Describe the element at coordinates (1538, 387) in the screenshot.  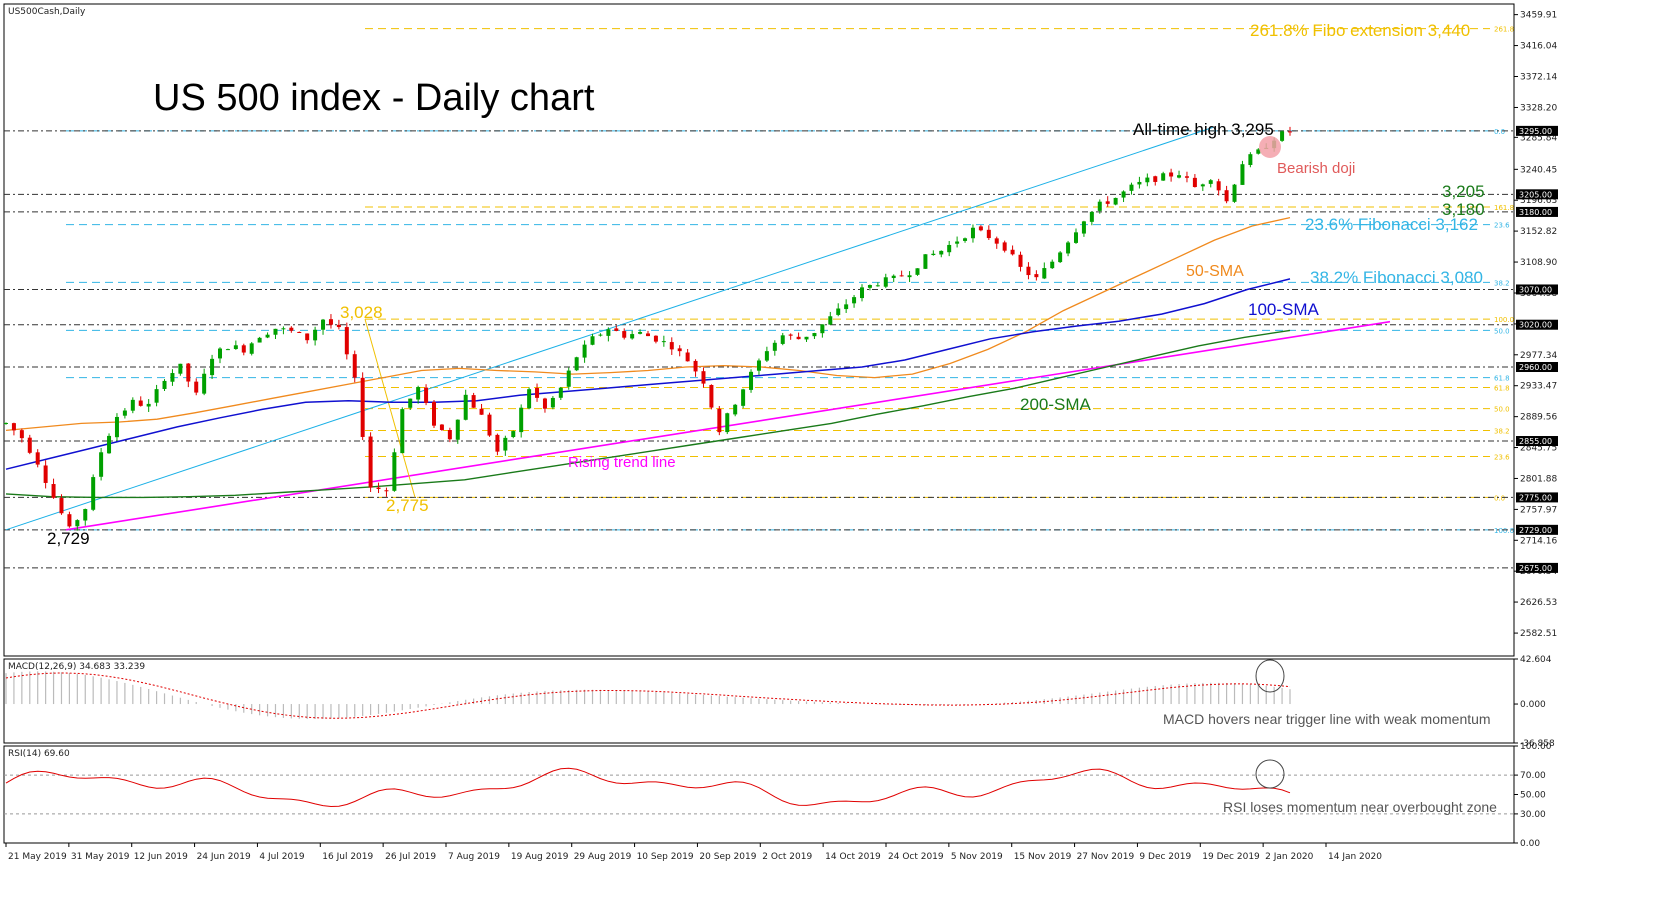
I see `price-tick-label: 2933.47` at that location.